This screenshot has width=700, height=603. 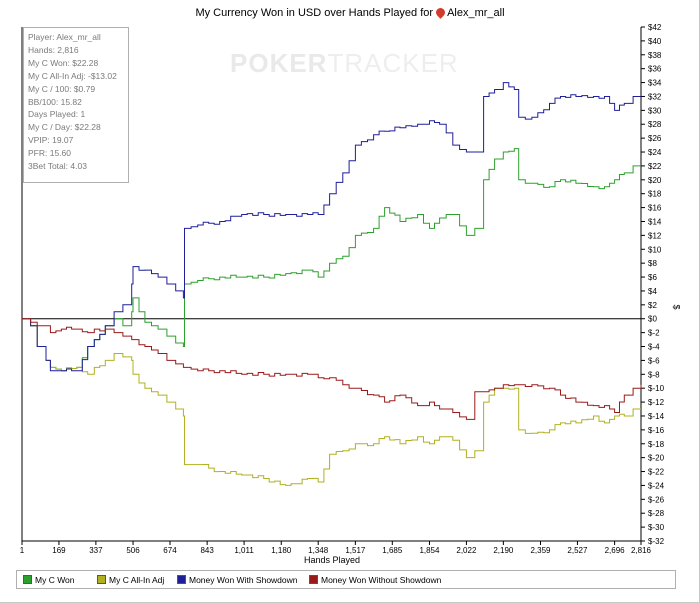 I want to click on stat-days-played: Days Played: 1, so click(x=57, y=114).